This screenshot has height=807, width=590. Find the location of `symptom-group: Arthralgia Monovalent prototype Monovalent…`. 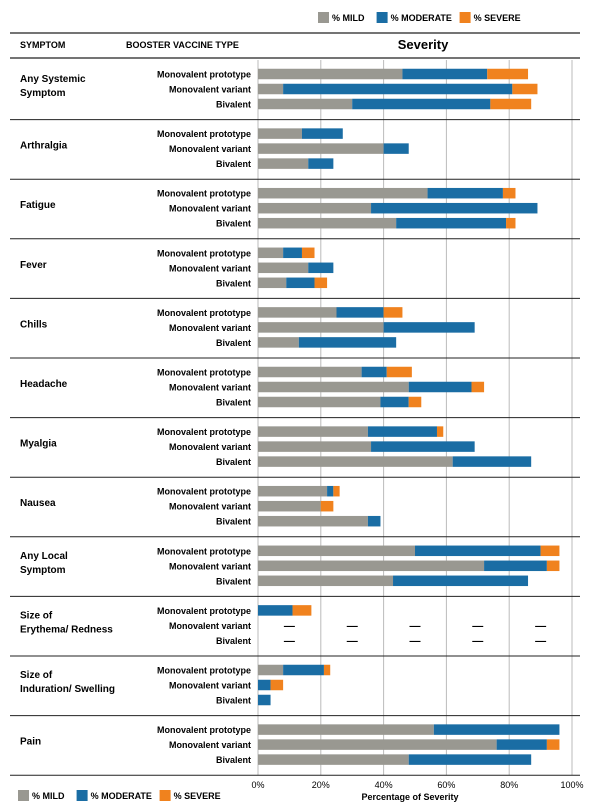

symptom-group: Arthralgia Monovalent prototype Monovalent… is located at coordinates (295, 154).